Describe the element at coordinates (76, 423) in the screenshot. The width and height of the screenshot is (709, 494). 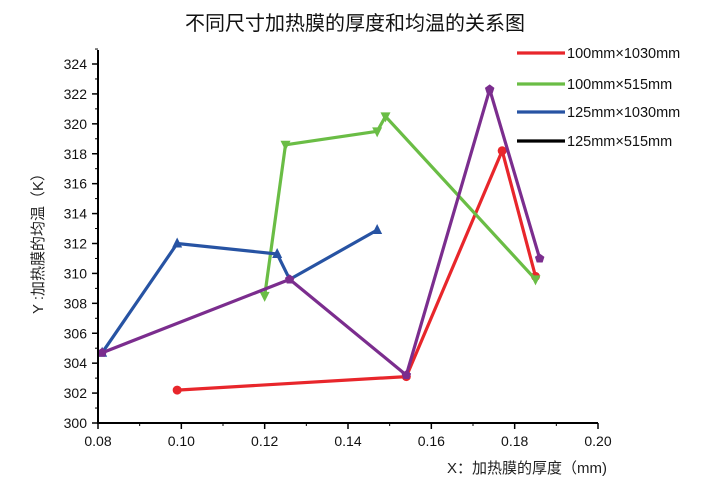
I see `y-tick-label: 300` at that location.